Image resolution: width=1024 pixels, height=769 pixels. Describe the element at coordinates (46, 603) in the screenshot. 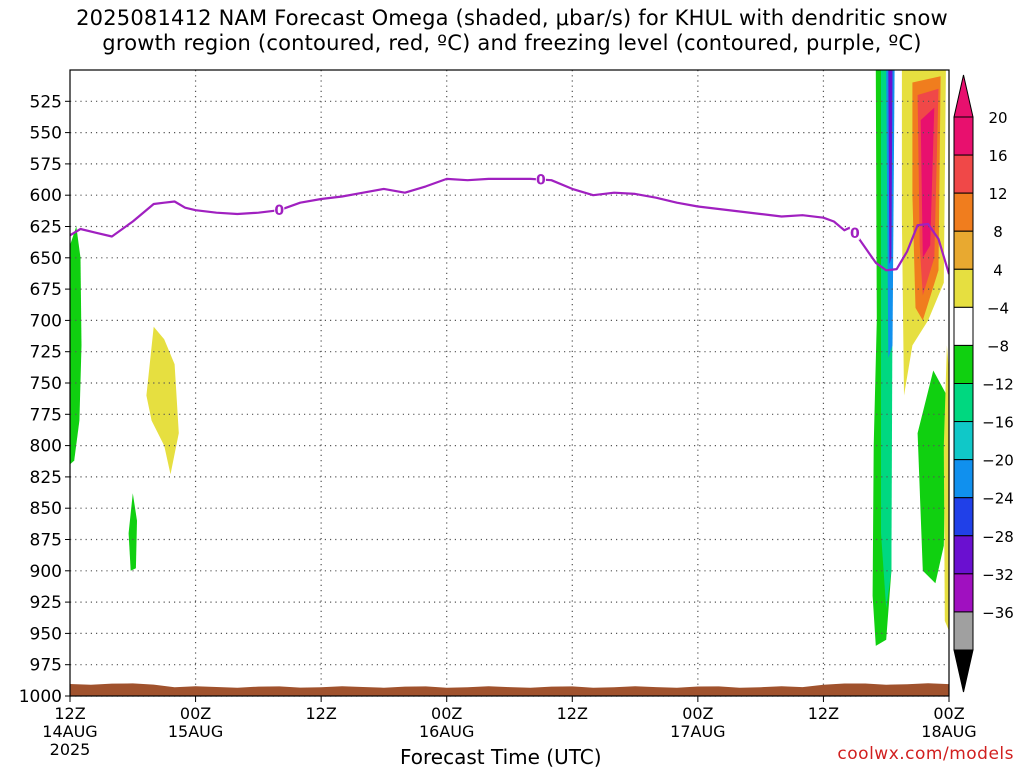

I see `y-tick-label: 925` at that location.